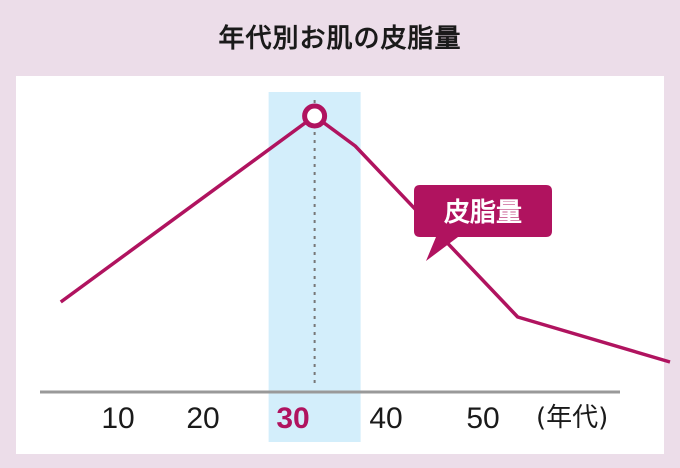 The image size is (680, 468). What do you see at coordinates (117, 418) in the screenshot?
I see `x-tick-label-10: 10` at bounding box center [117, 418].